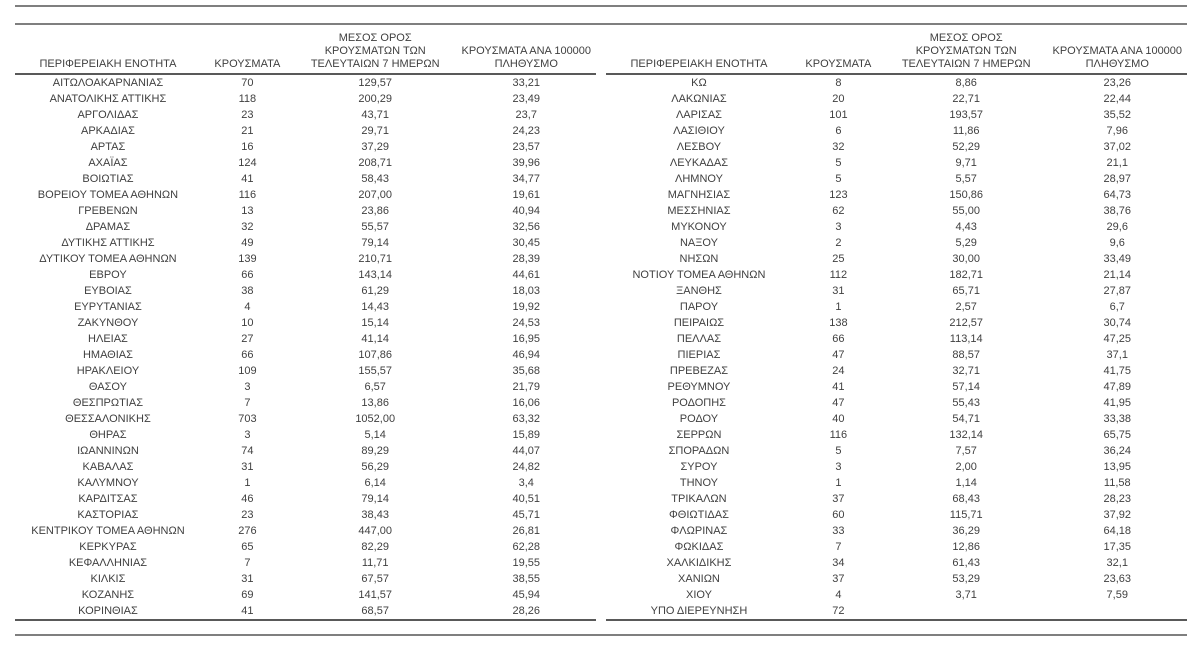  What do you see at coordinates (247, 387) in the screenshot?
I see `cases-cell: 3` at bounding box center [247, 387].